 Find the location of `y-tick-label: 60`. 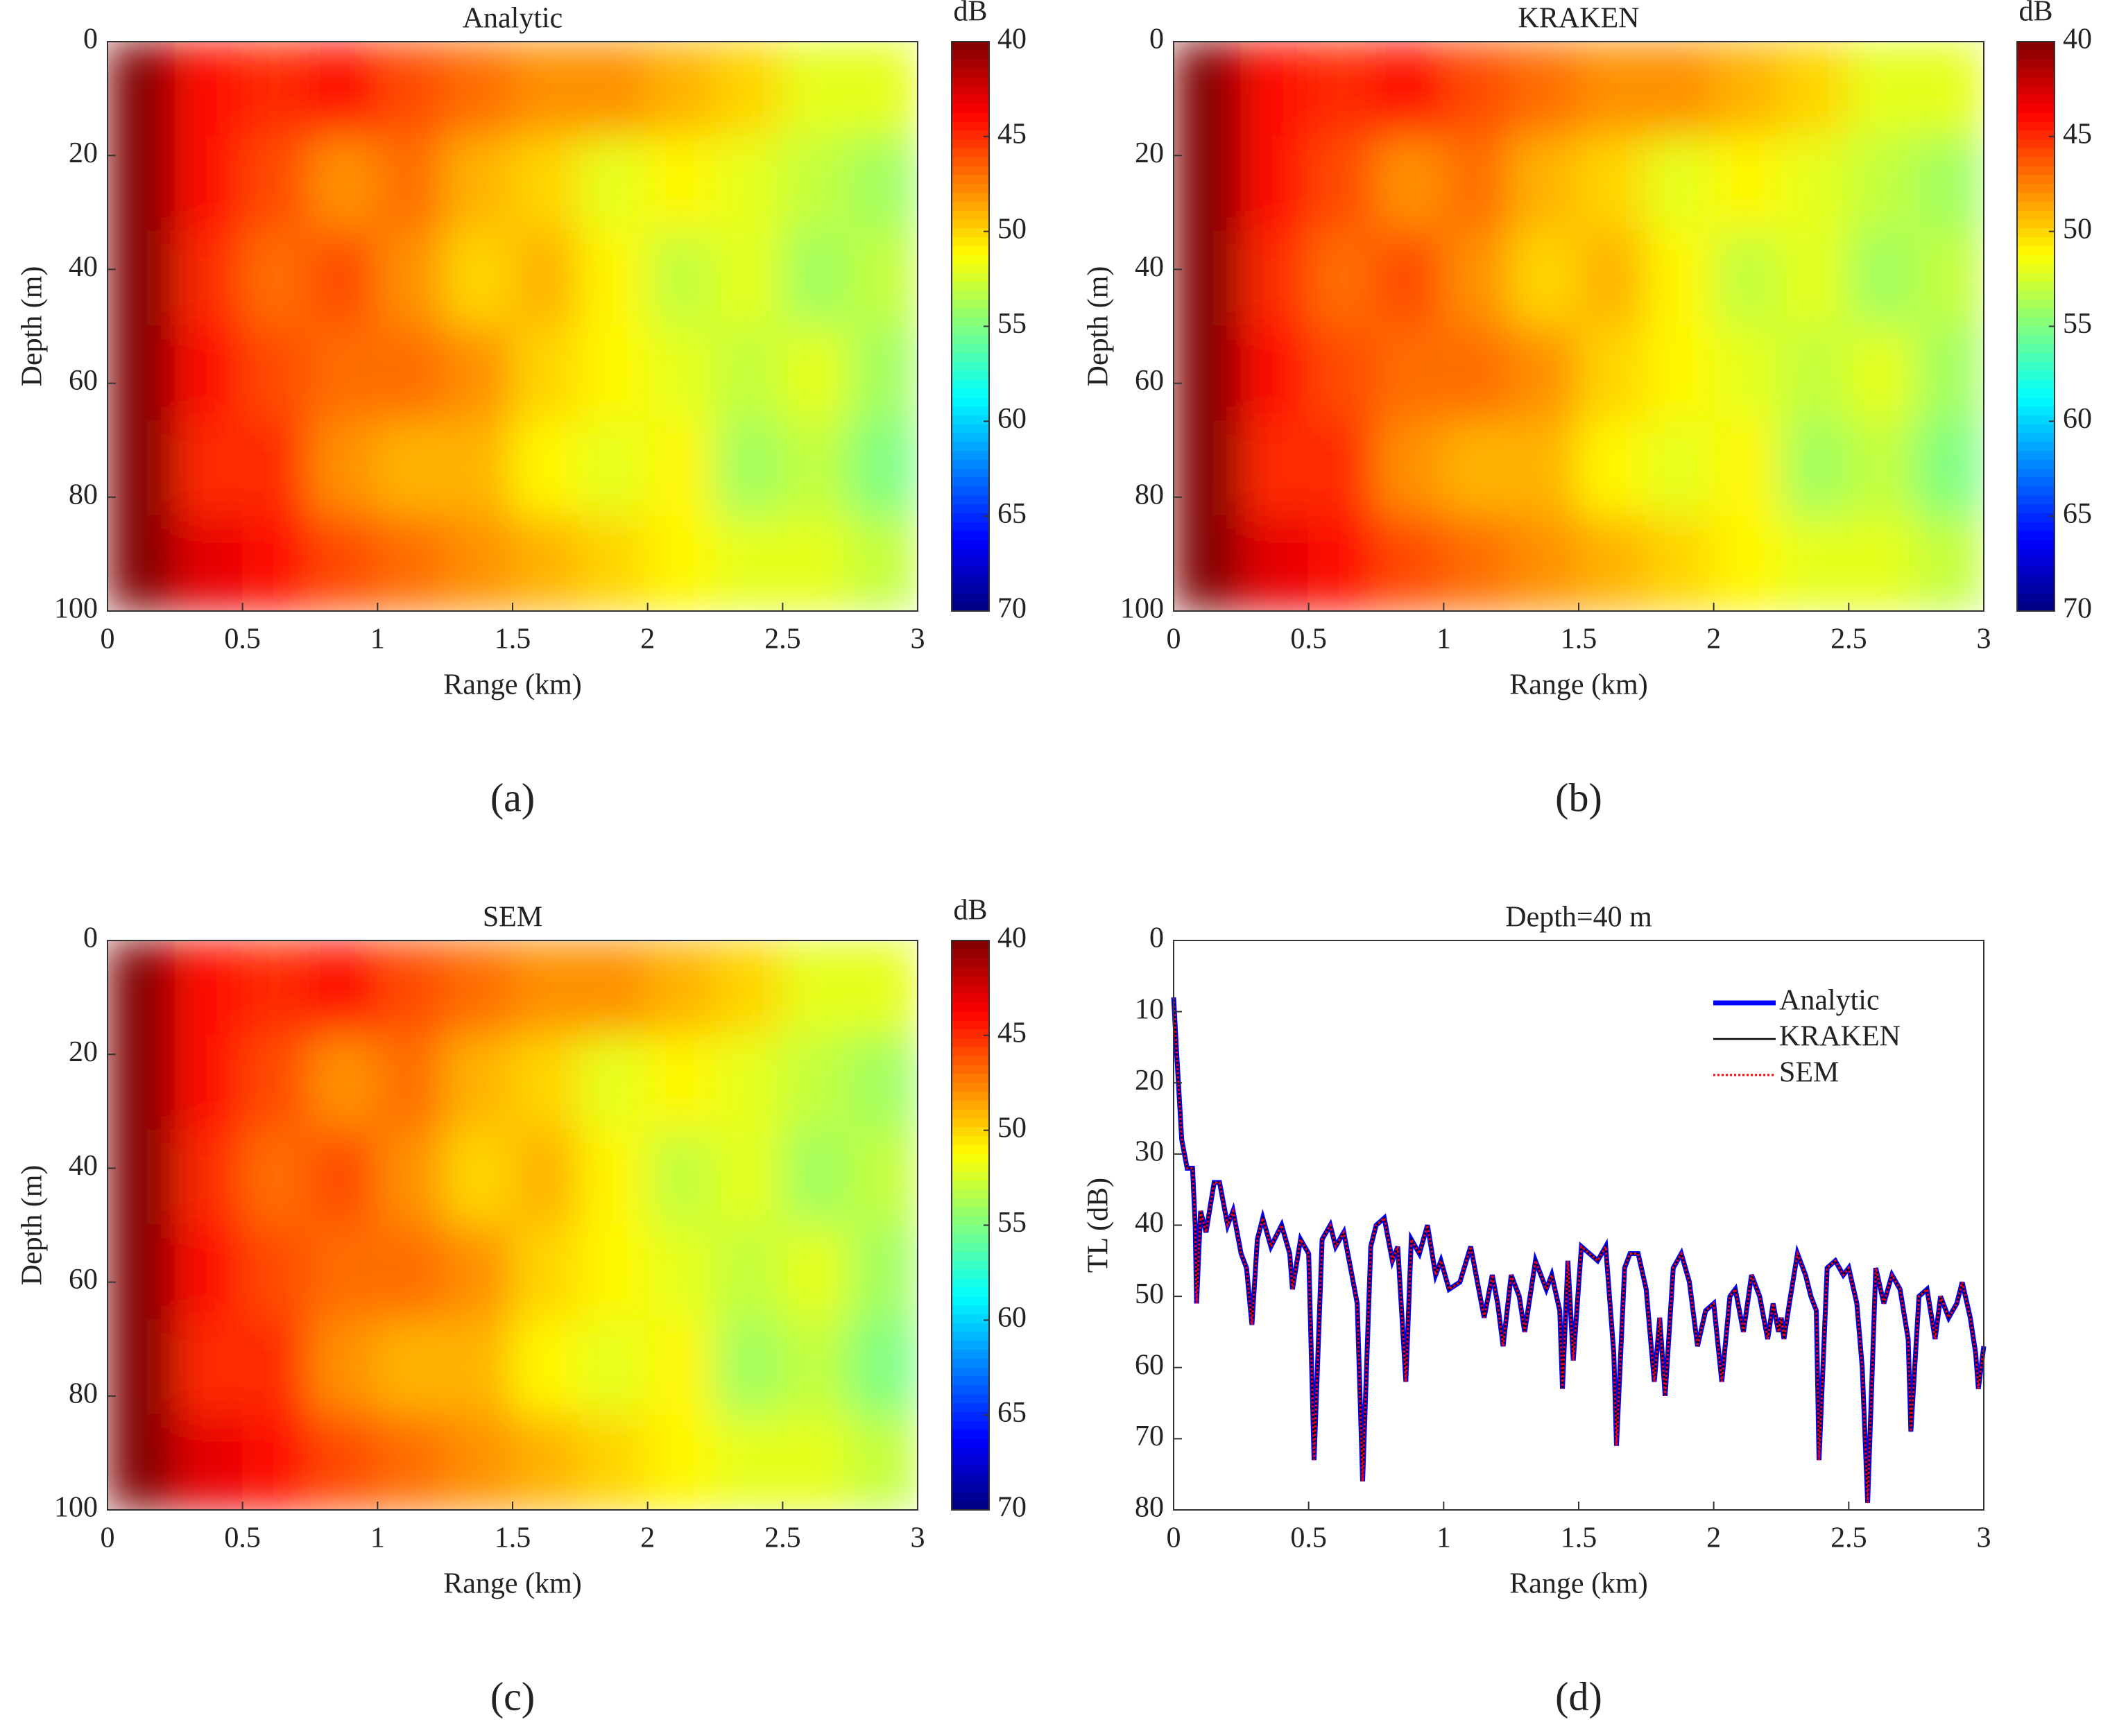

y-tick-label: 60 is located at coordinates (83, 1280).